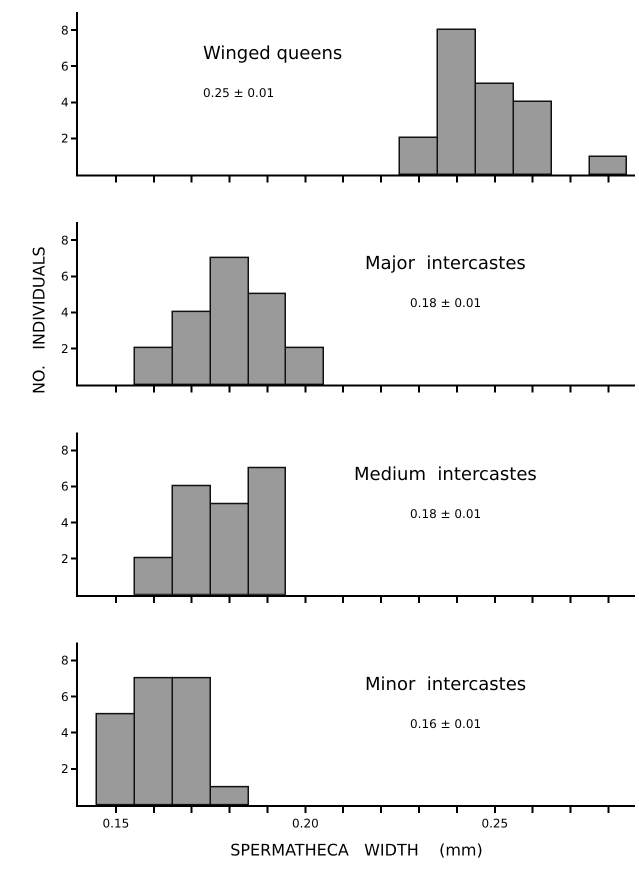 This screenshot has height=873, width=639. Describe the element at coordinates (116, 823) in the screenshot. I see `x-tick-label: 0.15` at that location.